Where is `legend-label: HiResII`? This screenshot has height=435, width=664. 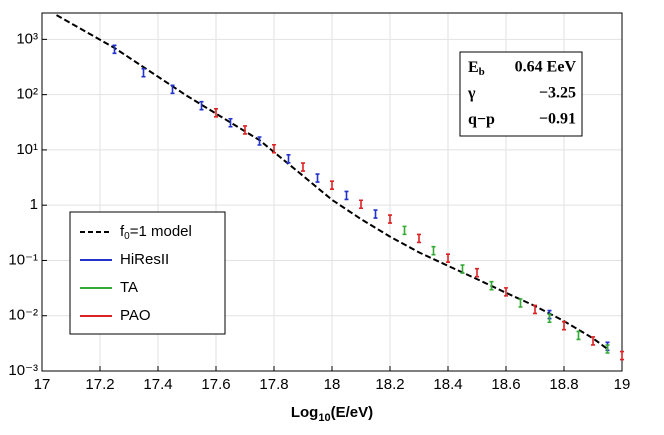 legend-label: HiResII is located at coordinates (144, 259).